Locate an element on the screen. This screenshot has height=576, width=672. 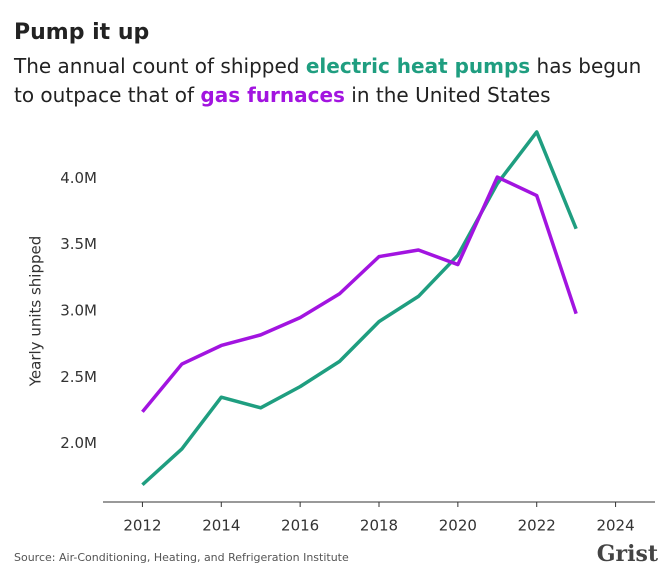
logo: Grist is located at coordinates (628, 554).